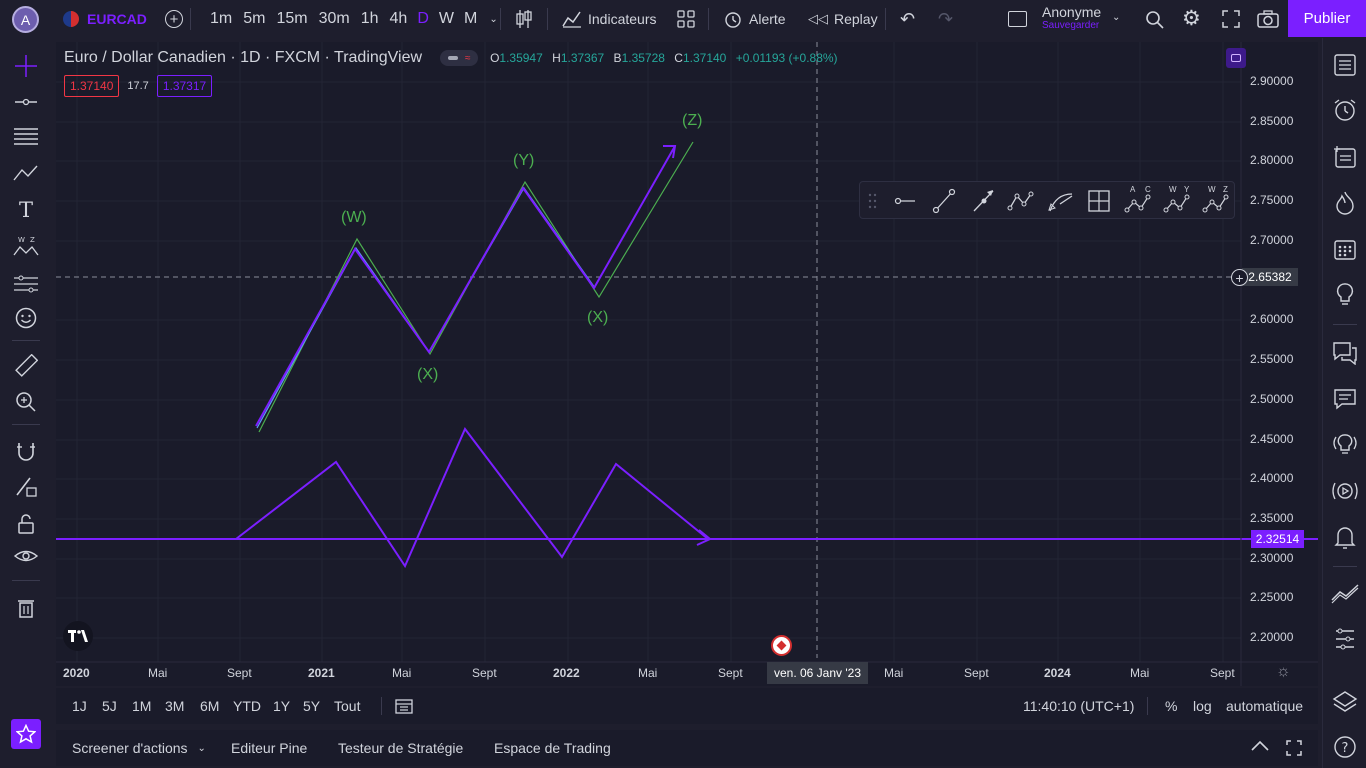  What do you see at coordinates (109, 706) in the screenshot?
I see `range-5d: 5J` at bounding box center [109, 706].